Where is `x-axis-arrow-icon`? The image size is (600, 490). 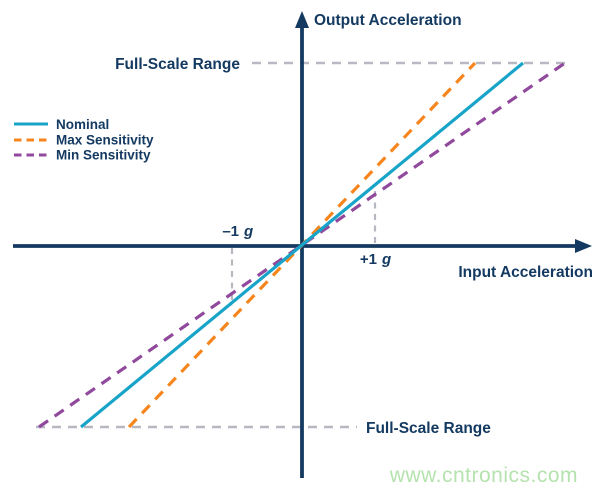
x-axis-arrow-icon is located at coordinates (583, 246).